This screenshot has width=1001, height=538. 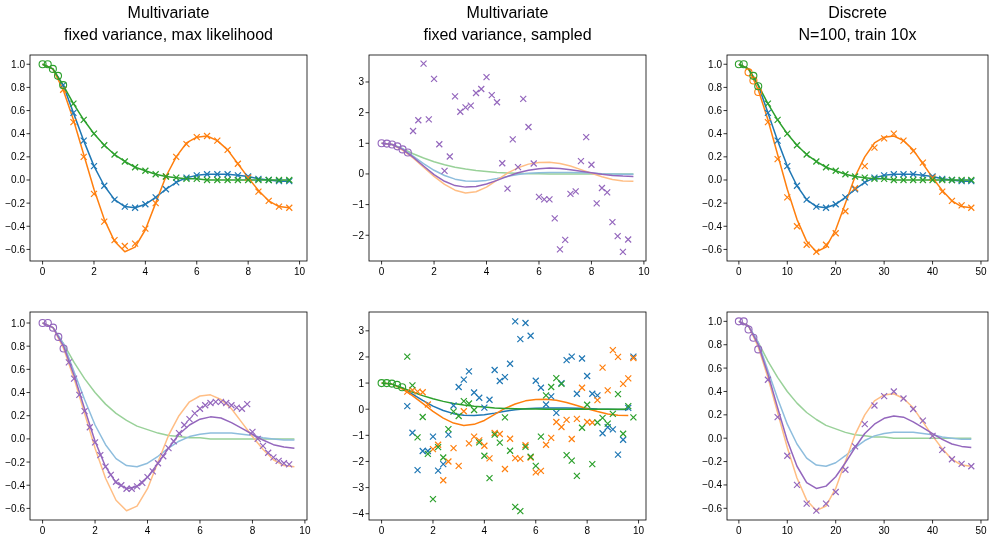 I want to click on chart-title: Discrete N=100, train 10x, so click(x=857, y=23).